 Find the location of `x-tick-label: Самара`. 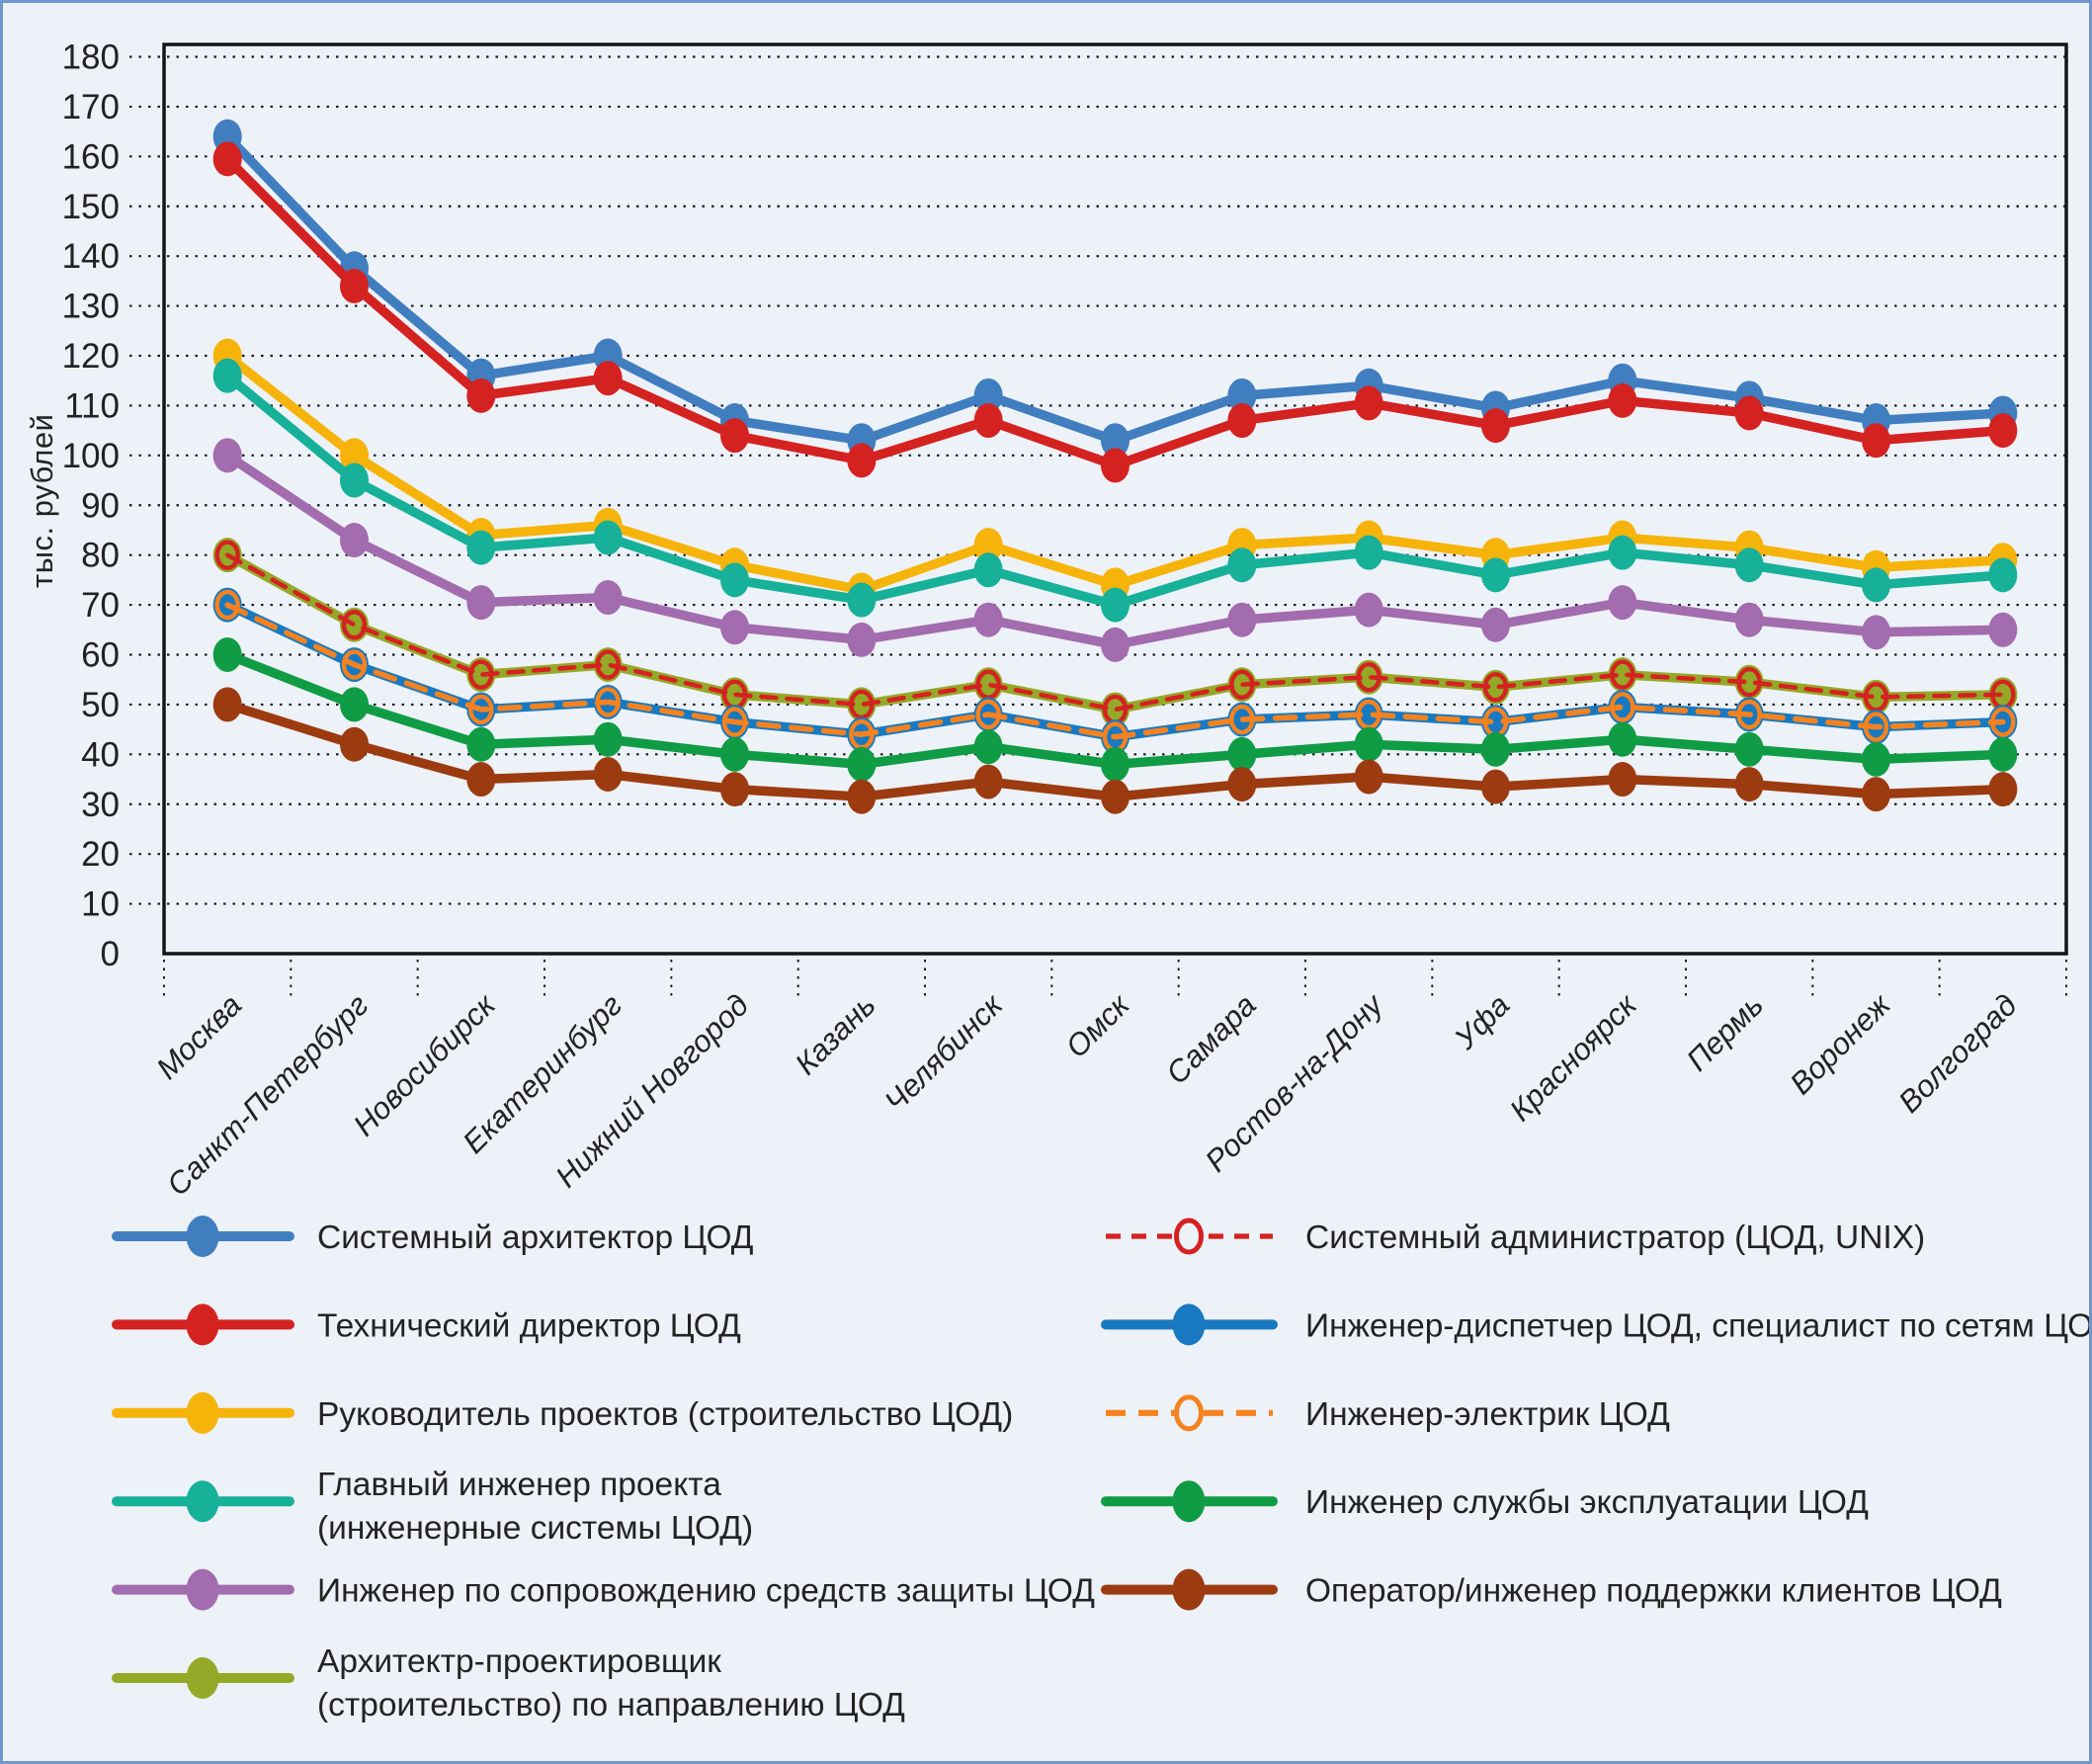

x-tick-label: Самара is located at coordinates (1211, 1039).